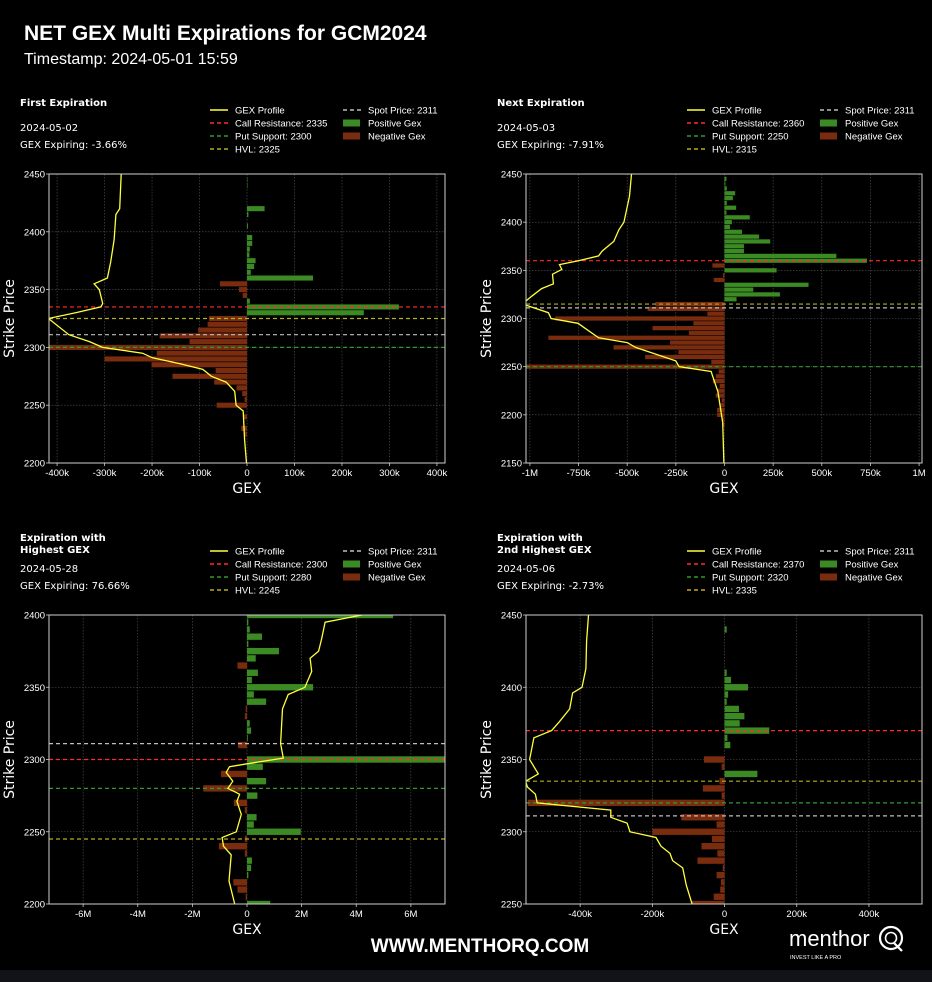 This screenshot has width=932, height=982. I want to click on legend-label: HVL: 2335, so click(734, 591).